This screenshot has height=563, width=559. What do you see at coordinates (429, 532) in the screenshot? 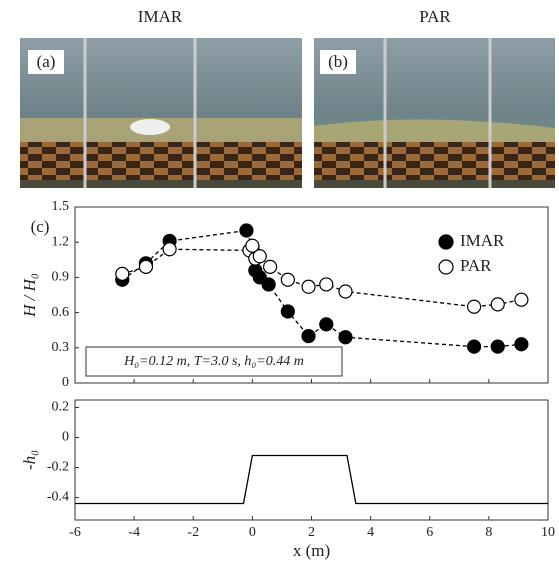
I see `x-tick-label: 6` at bounding box center [429, 532].